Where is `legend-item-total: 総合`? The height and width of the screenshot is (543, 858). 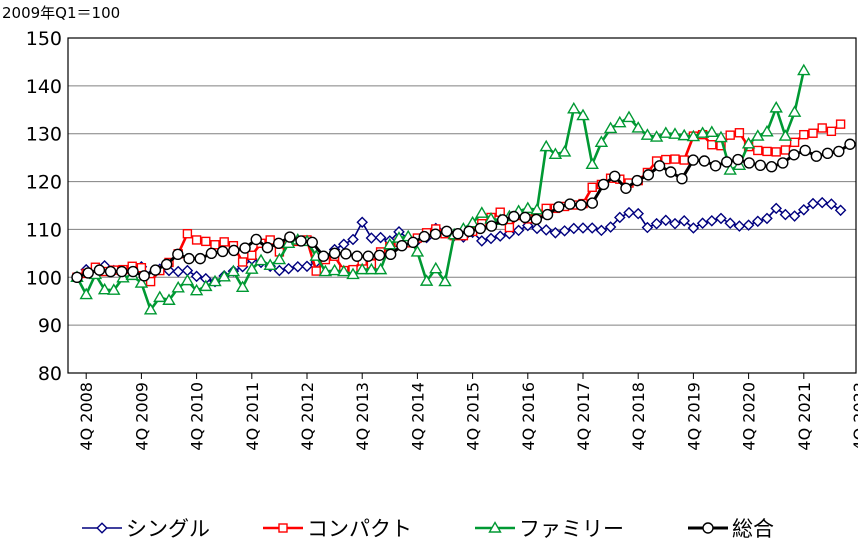 legend-item-total: 総合 is located at coordinates (731, 529).